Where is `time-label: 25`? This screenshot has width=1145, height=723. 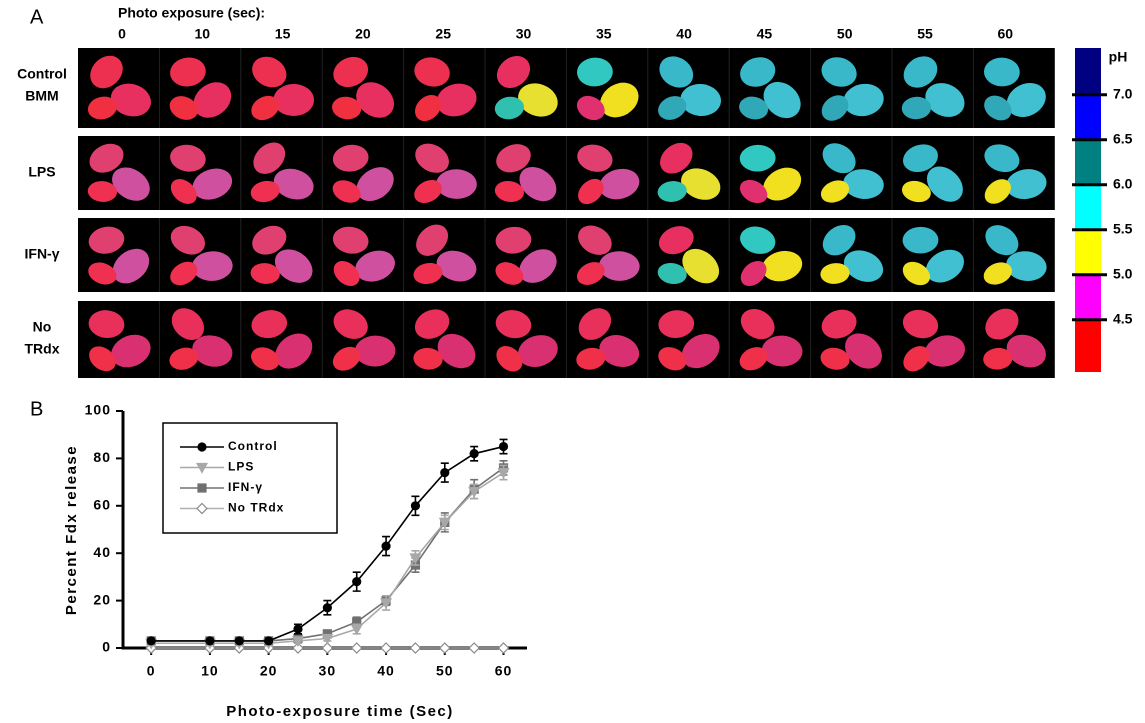 time-label: 25 is located at coordinates (443, 34).